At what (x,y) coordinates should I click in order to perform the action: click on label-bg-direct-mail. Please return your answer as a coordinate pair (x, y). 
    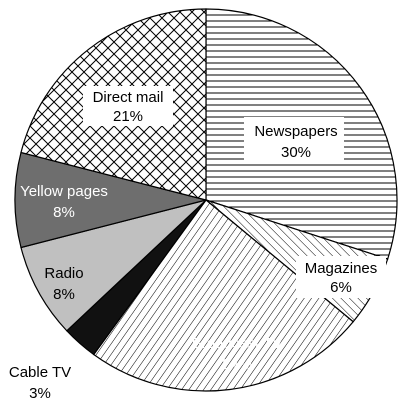
    Looking at the image, I should click on (128, 106).